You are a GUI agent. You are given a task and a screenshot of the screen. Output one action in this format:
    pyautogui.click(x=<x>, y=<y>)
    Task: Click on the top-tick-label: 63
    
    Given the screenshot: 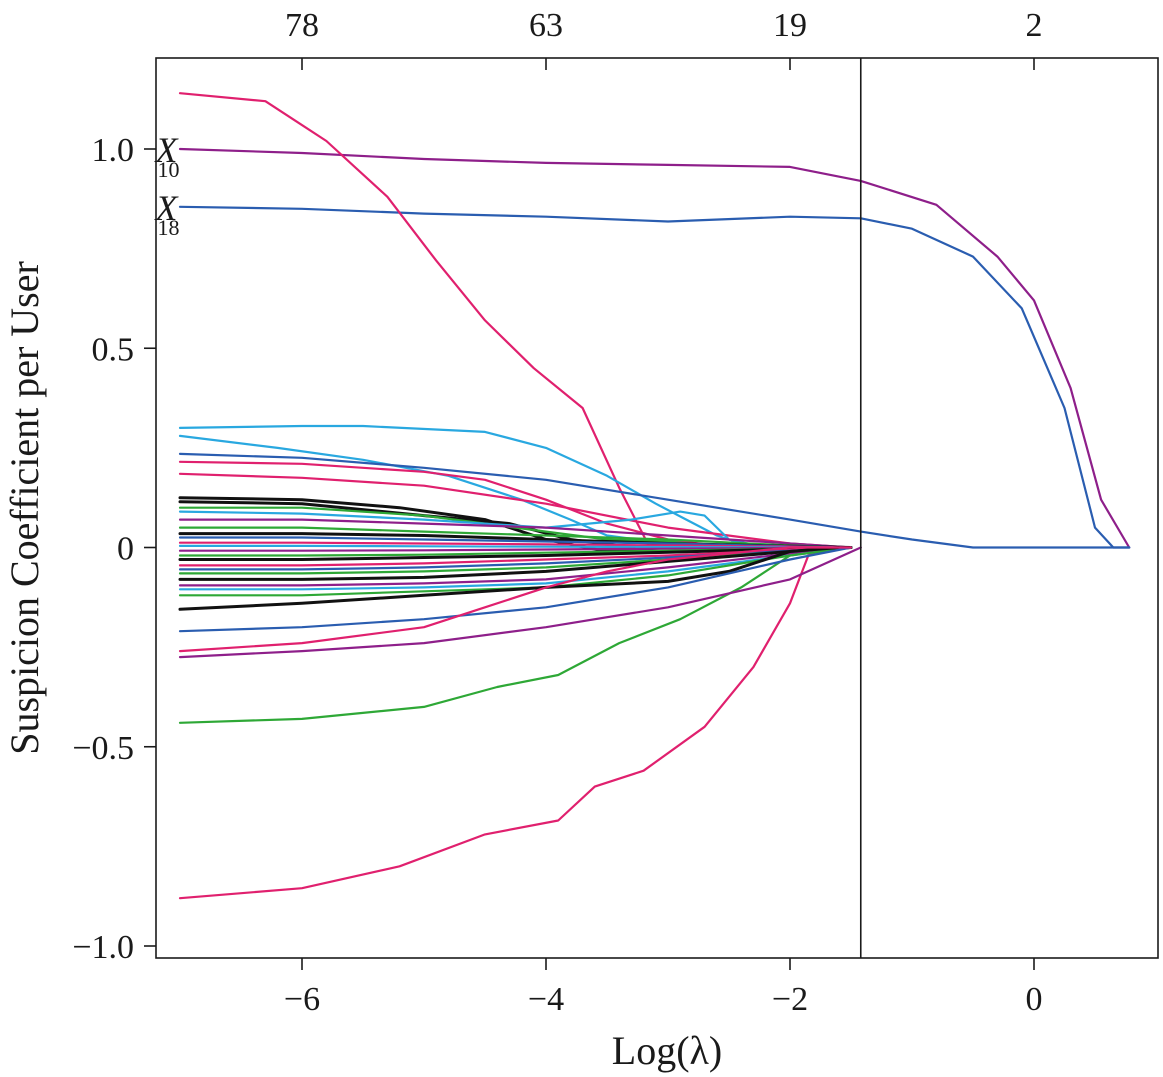 What is the action you would take?
    pyautogui.click(x=546, y=25)
    